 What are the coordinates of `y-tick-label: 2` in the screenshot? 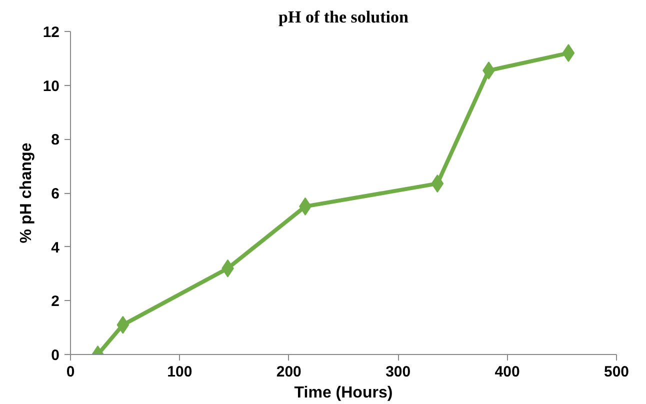 It's located at (55, 301).